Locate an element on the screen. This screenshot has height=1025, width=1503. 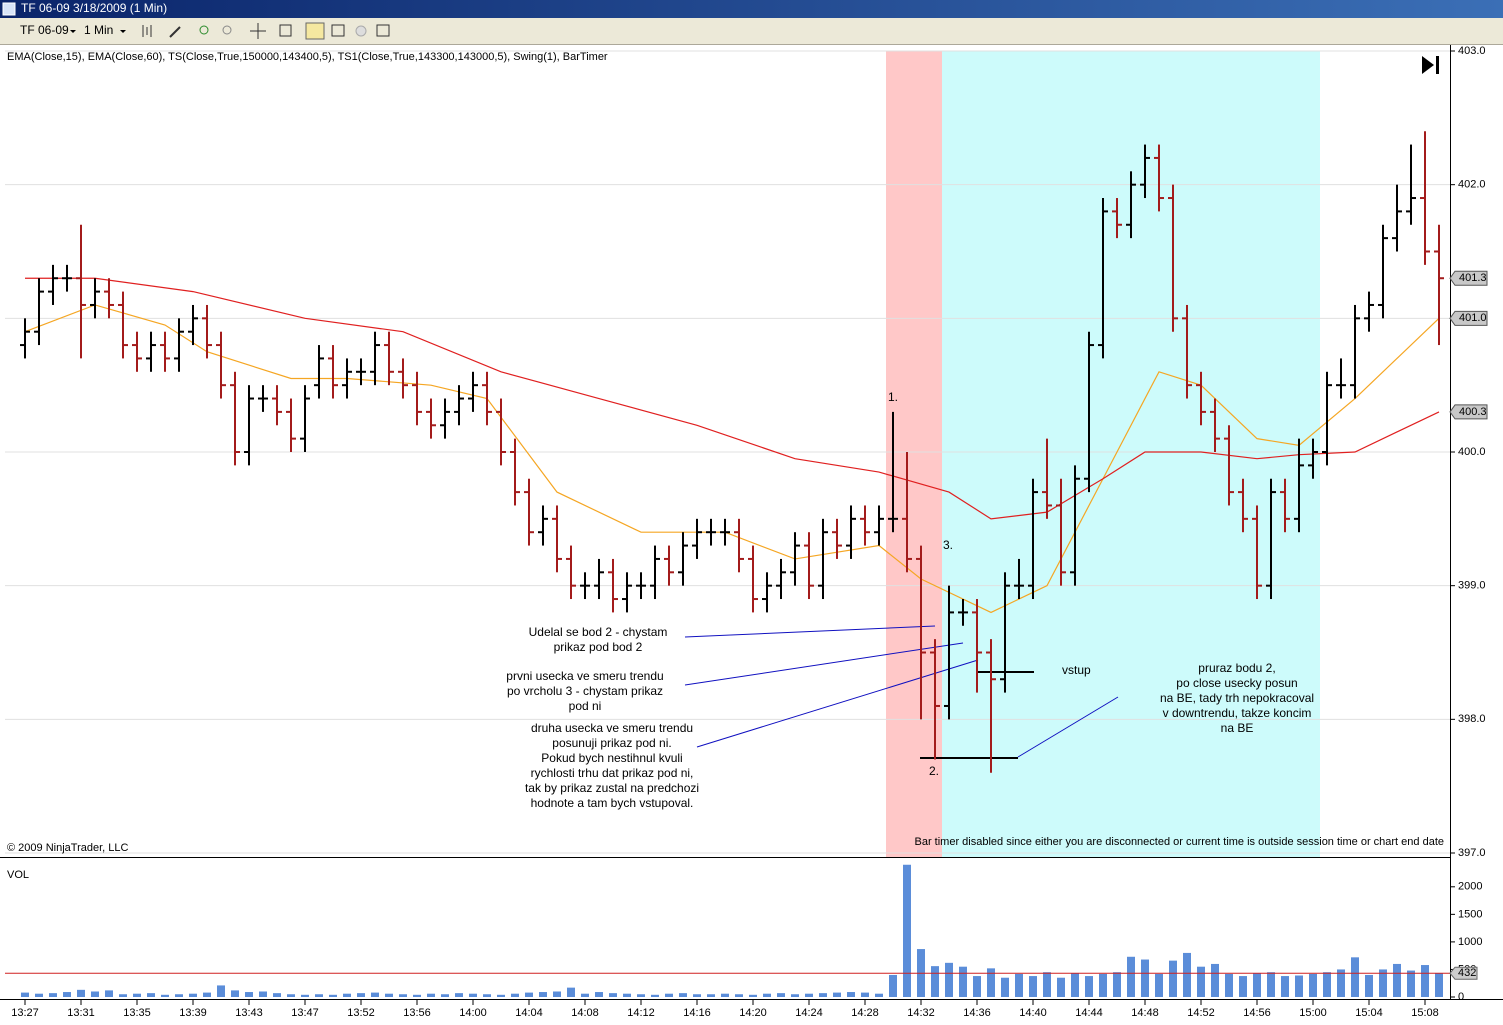
x-tick-label: 14:36 is located at coordinates (977, 1013).